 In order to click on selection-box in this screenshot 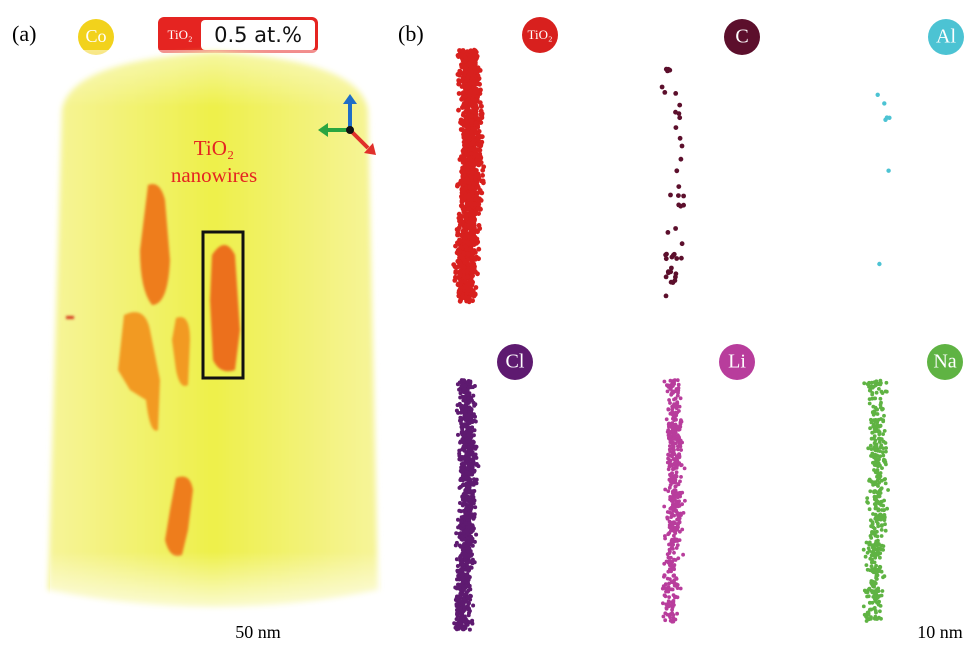, I will do `click(223, 305)`.